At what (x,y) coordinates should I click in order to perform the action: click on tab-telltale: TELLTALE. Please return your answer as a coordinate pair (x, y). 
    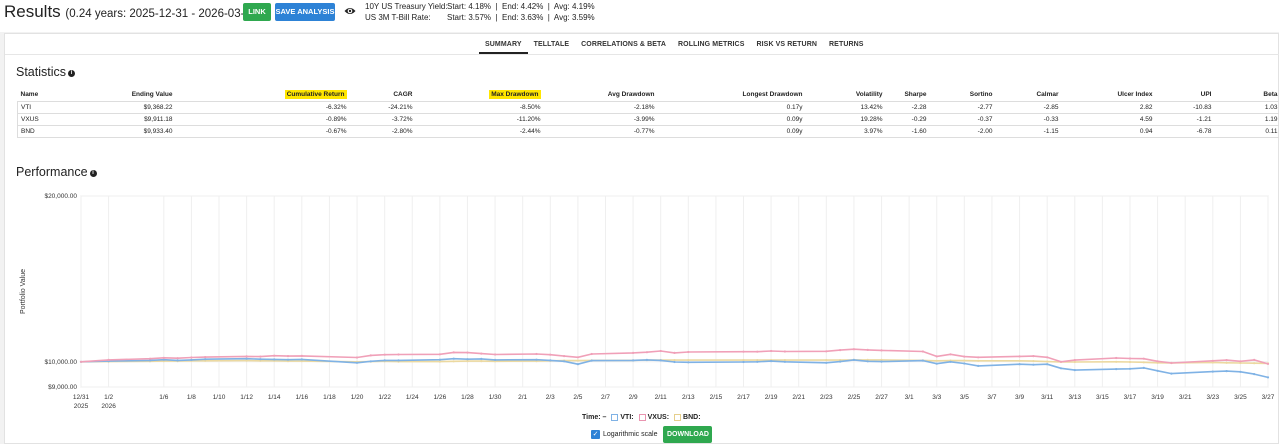
    Looking at the image, I should click on (551, 44).